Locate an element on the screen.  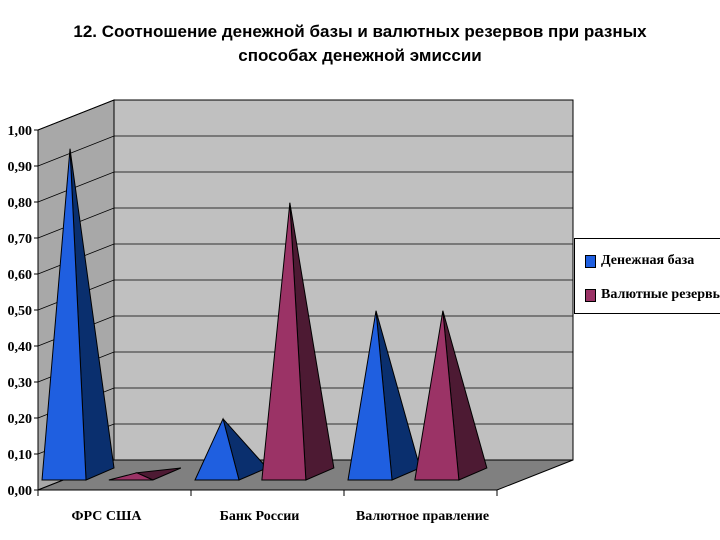
chart-legend: Денежная база Валютные резервы is located at coordinates (647, 276).